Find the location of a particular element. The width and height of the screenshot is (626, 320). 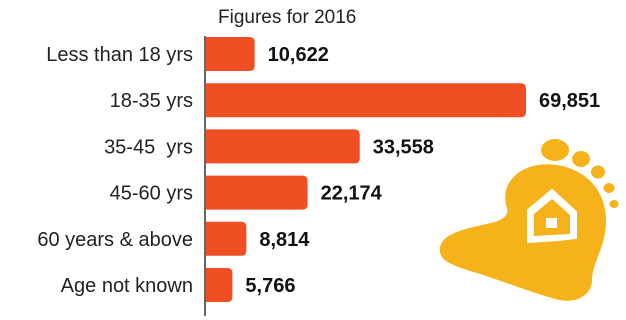

value-label: 33,558 is located at coordinates (403, 147).